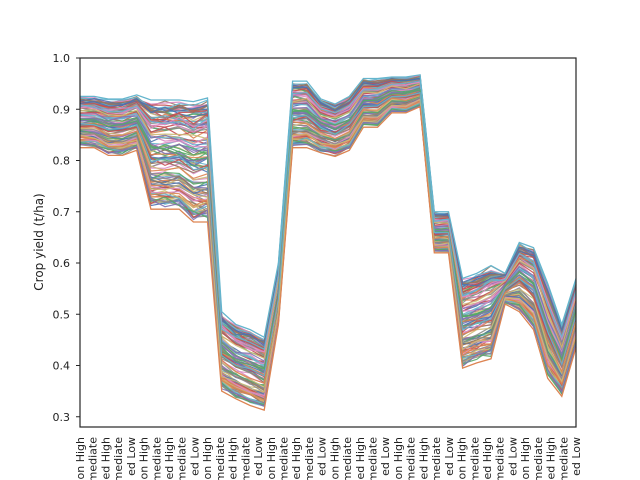 The height and width of the screenshot is (480, 640). I want to click on y-tick-label: 0.8, so click(62, 161).